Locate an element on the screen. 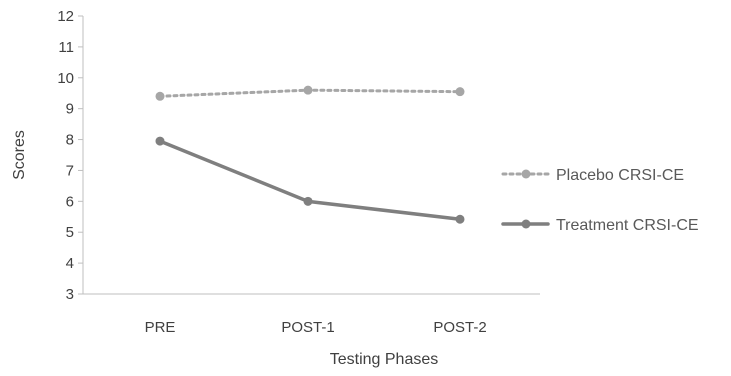 This screenshot has width=731, height=376. y-axis-title: Scores is located at coordinates (19, 155).